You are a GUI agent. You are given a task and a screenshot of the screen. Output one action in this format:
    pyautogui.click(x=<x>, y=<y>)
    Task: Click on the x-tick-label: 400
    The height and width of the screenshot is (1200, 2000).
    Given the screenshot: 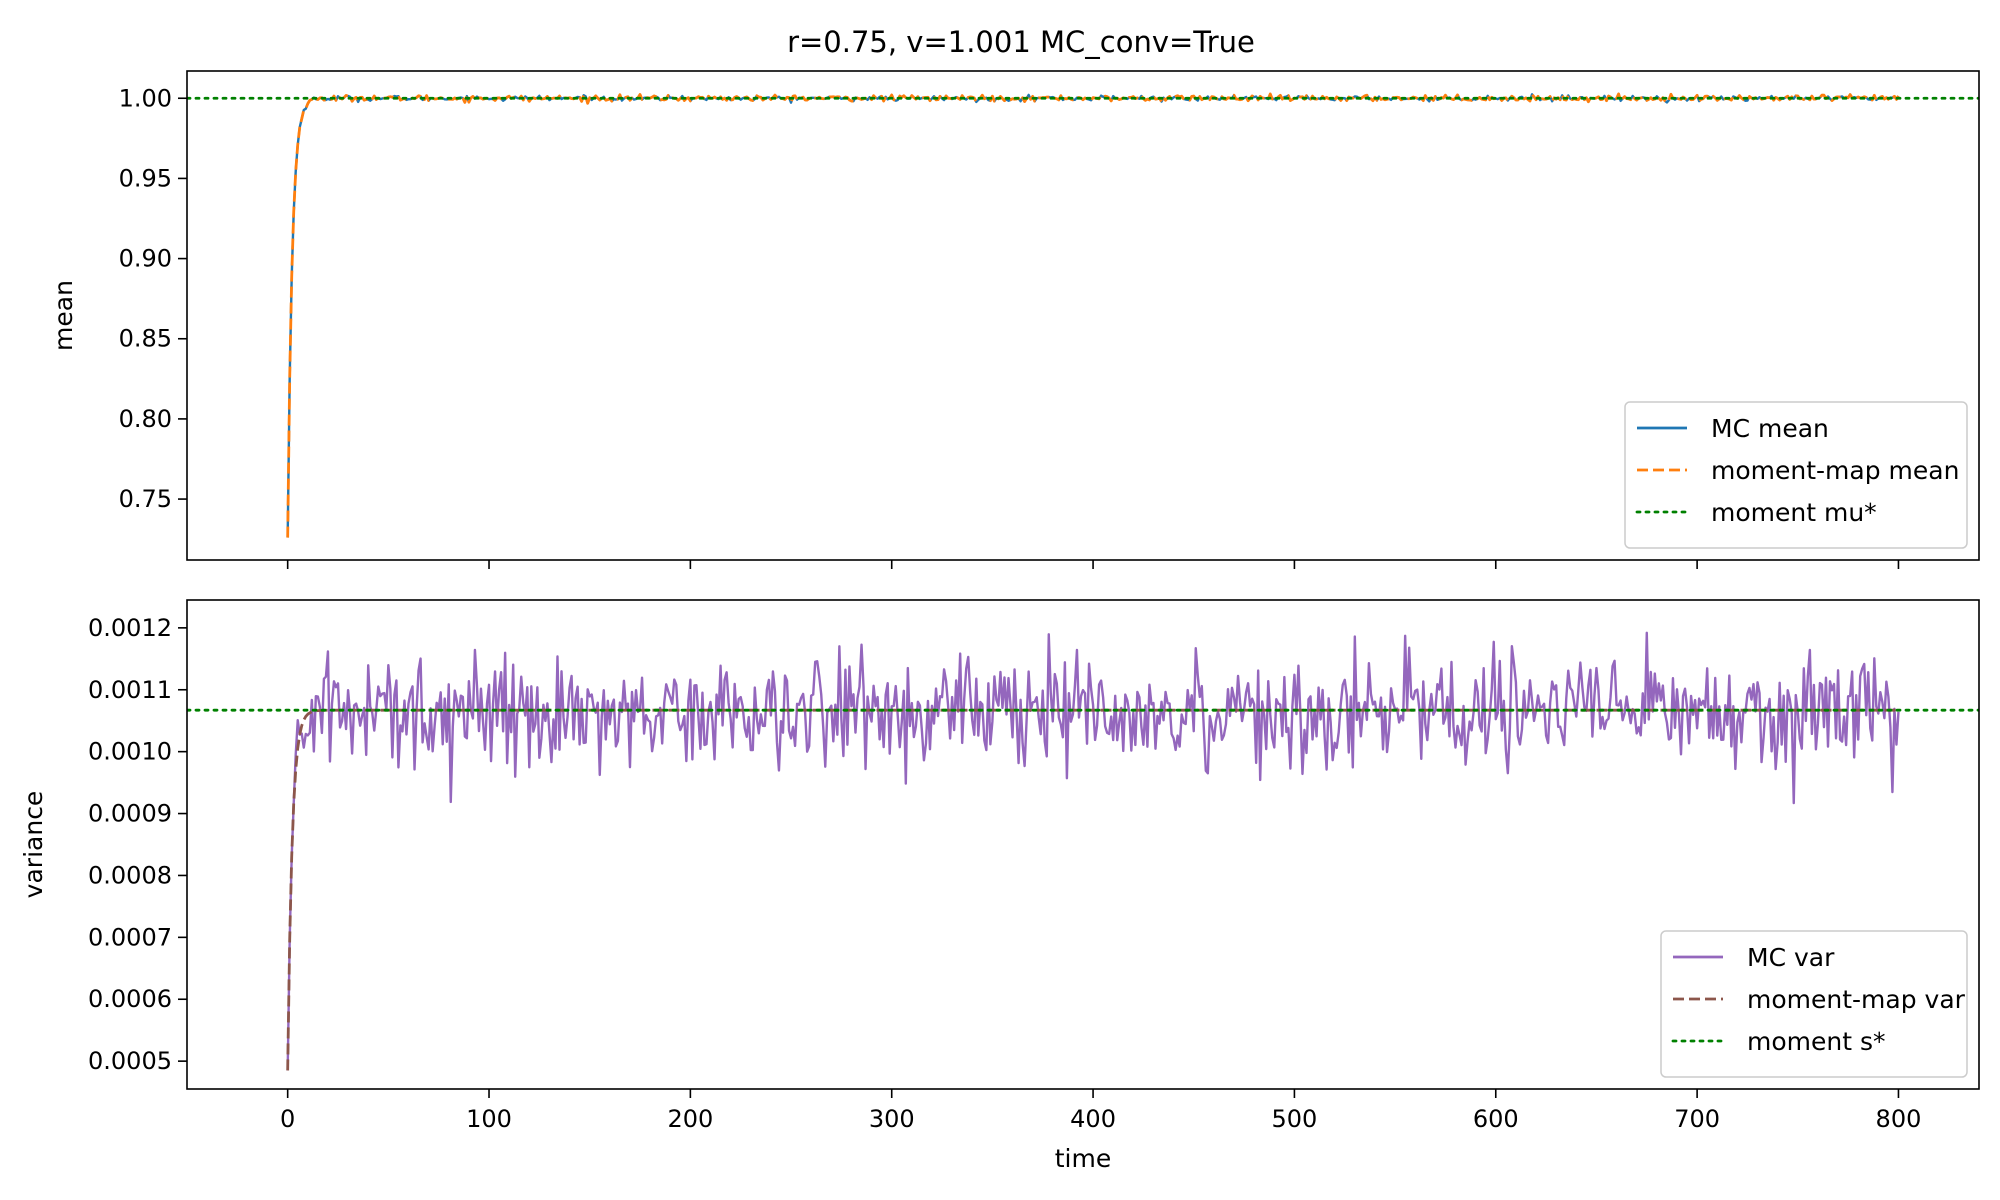 What is the action you would take?
    pyautogui.click(x=1093, y=1119)
    